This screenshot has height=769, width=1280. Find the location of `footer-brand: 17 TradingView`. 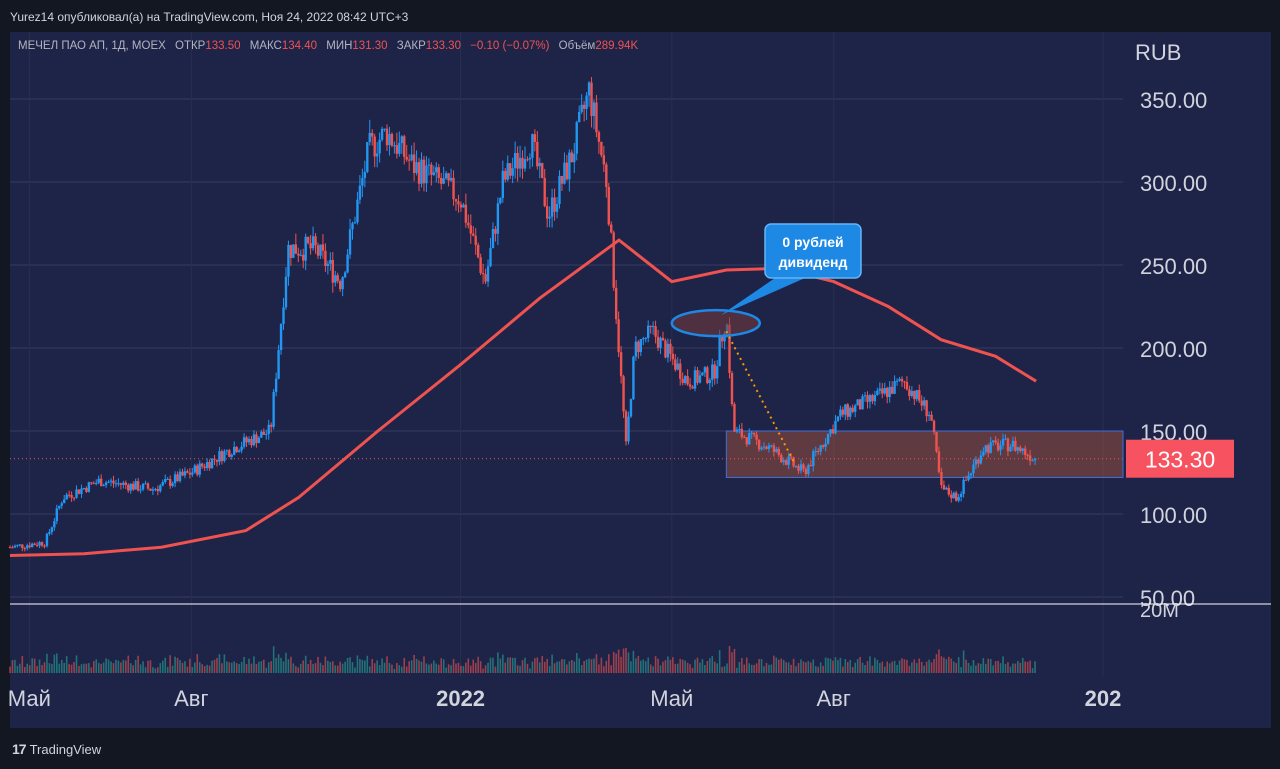

footer-brand: 17 TradingView is located at coordinates (56, 749).